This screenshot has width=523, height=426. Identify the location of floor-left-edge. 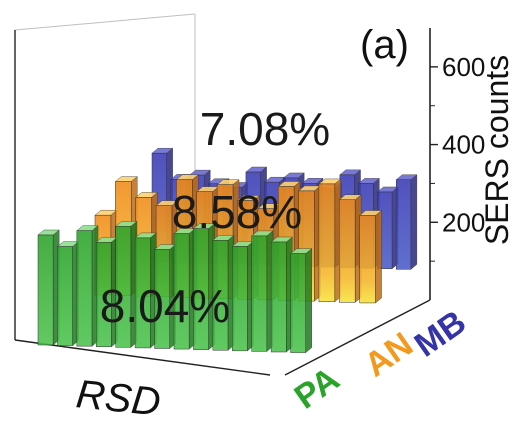
(142, 357).